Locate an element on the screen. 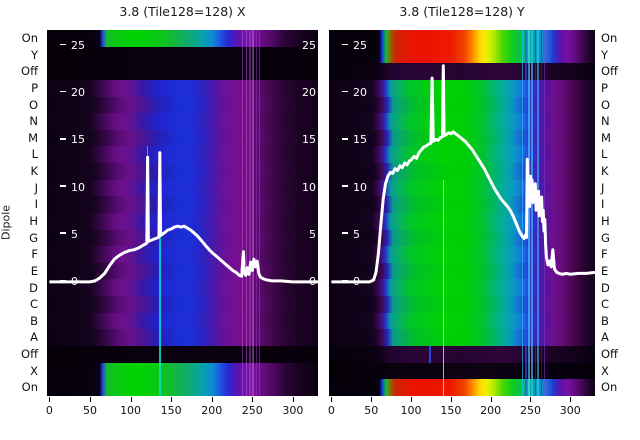  row-label-right: M is located at coordinates (606, 137).